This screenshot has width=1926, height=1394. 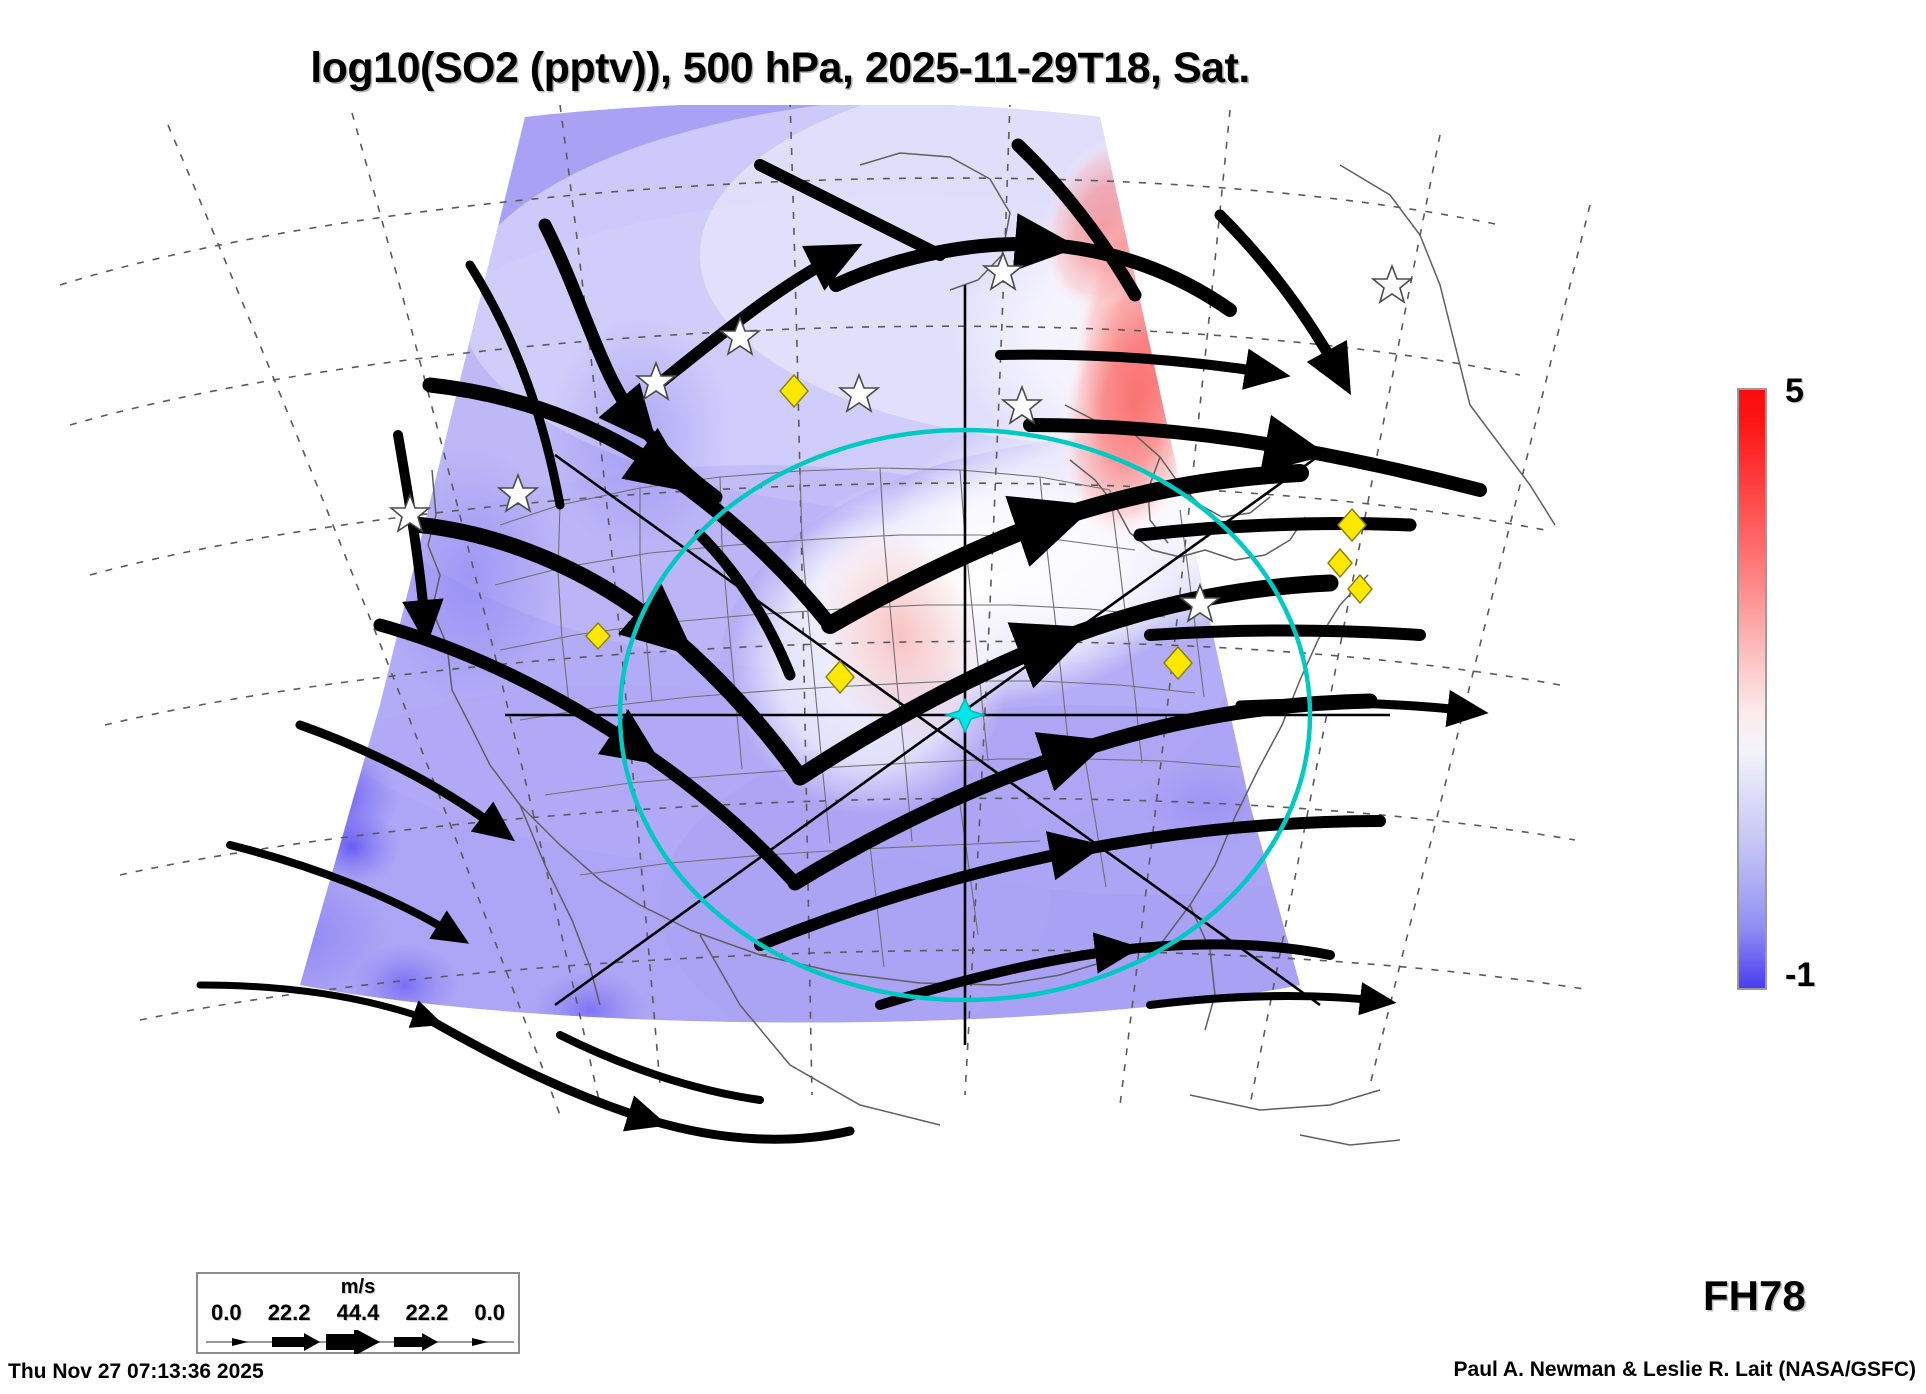 I want to click on wind-tick-1: 22.2, so click(x=289, y=1312).